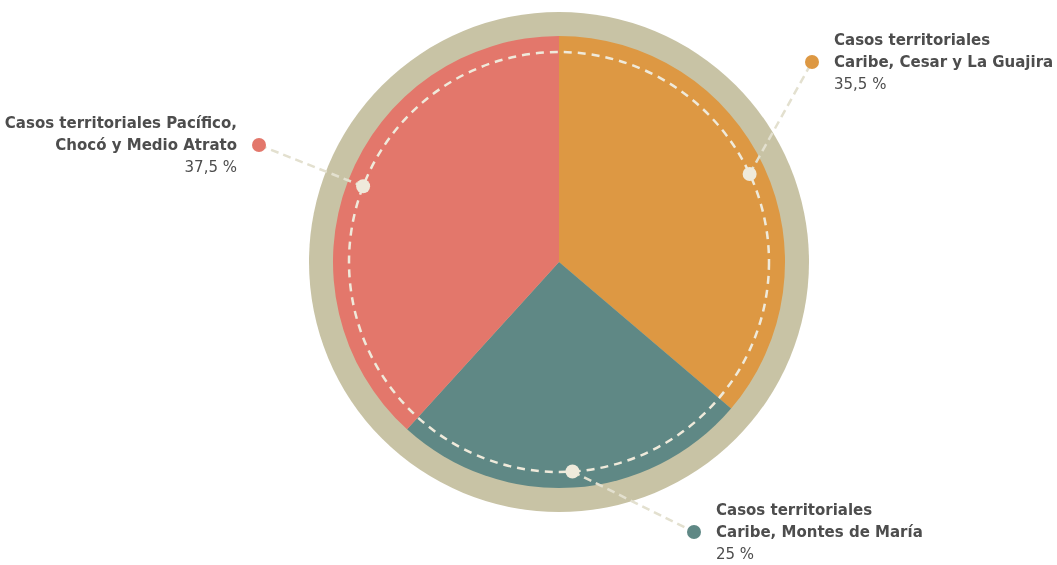  What do you see at coordinates (819, 521) in the screenshot?
I see `slice-label: Casos territoriales Caribe, Montes de María` at bounding box center [819, 521].